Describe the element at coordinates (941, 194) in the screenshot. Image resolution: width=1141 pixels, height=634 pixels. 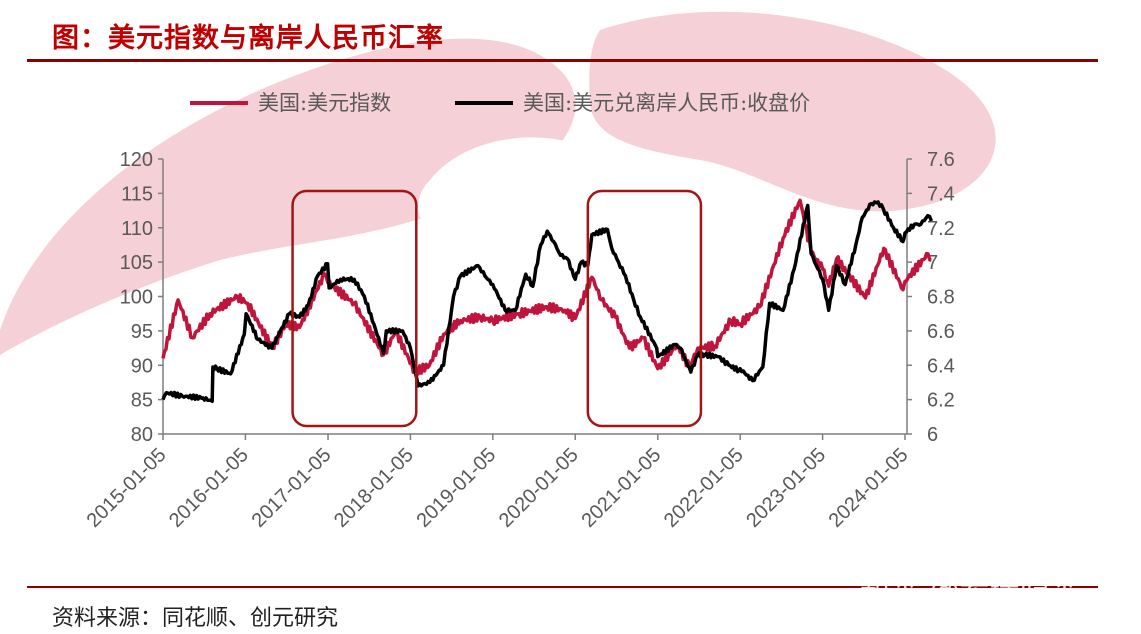
I see `right-axis-tick-label: 7.4` at that location.